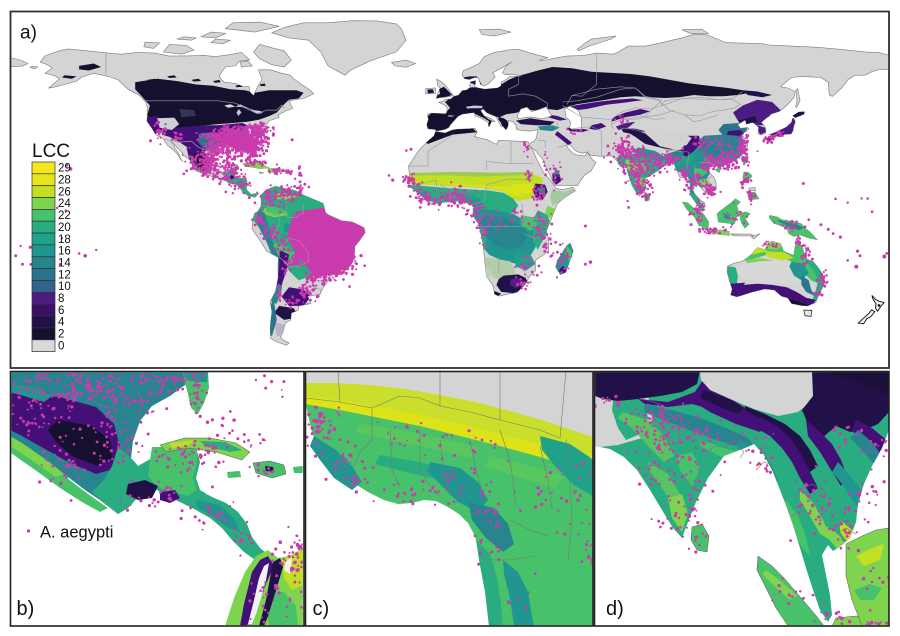  I want to click on svg-text: b), so click(26, 609).